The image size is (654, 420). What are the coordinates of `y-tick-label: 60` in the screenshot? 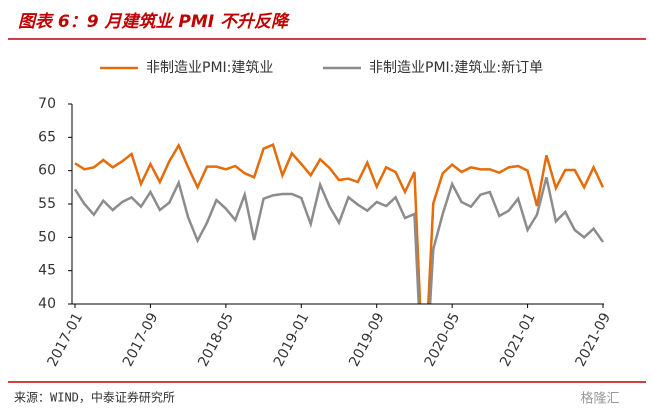 It's located at (47, 171).